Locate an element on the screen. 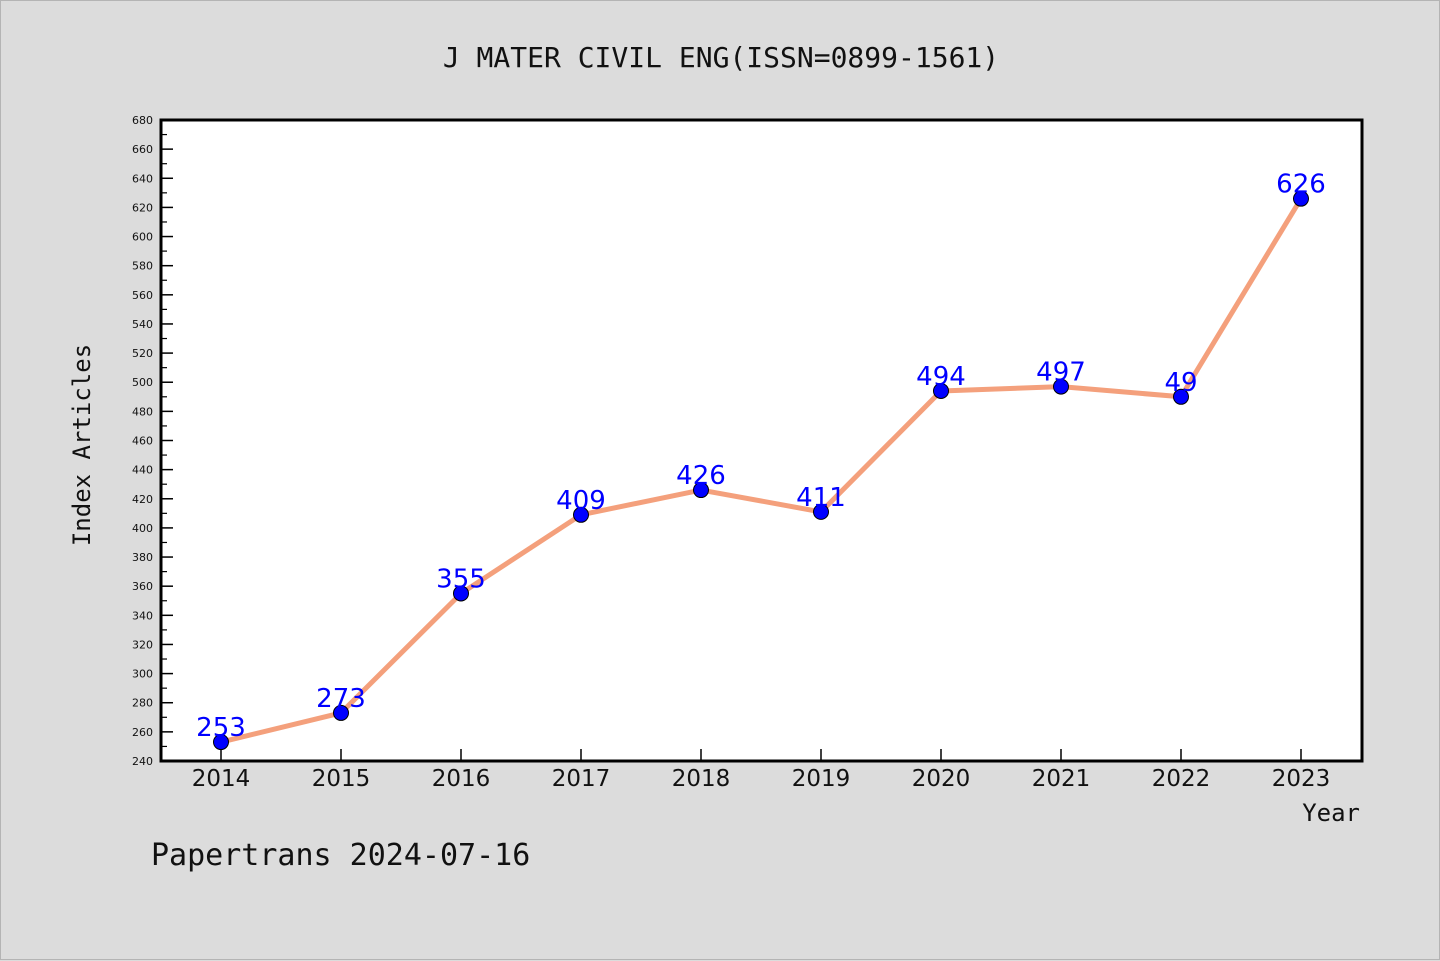 This screenshot has height=961, width=1440. y-tick-label: 680 is located at coordinates (142, 120).